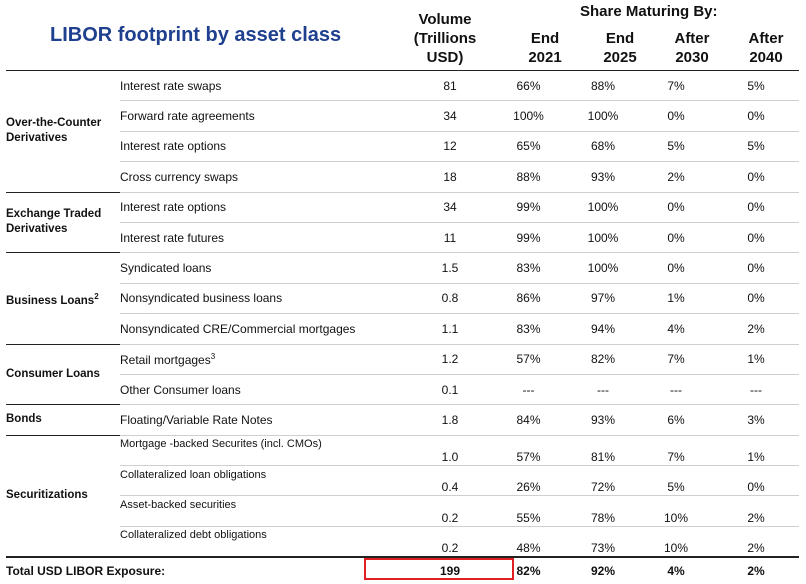  What do you see at coordinates (528, 390) in the screenshot?
I see `end-2021-cell: ---` at bounding box center [528, 390].